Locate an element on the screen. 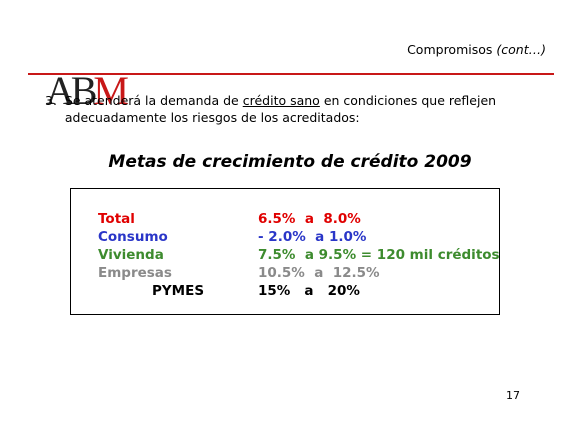 Image resolution: width=580 pixels, height=448 pixels. goal-label: PYMES is located at coordinates (178, 291).